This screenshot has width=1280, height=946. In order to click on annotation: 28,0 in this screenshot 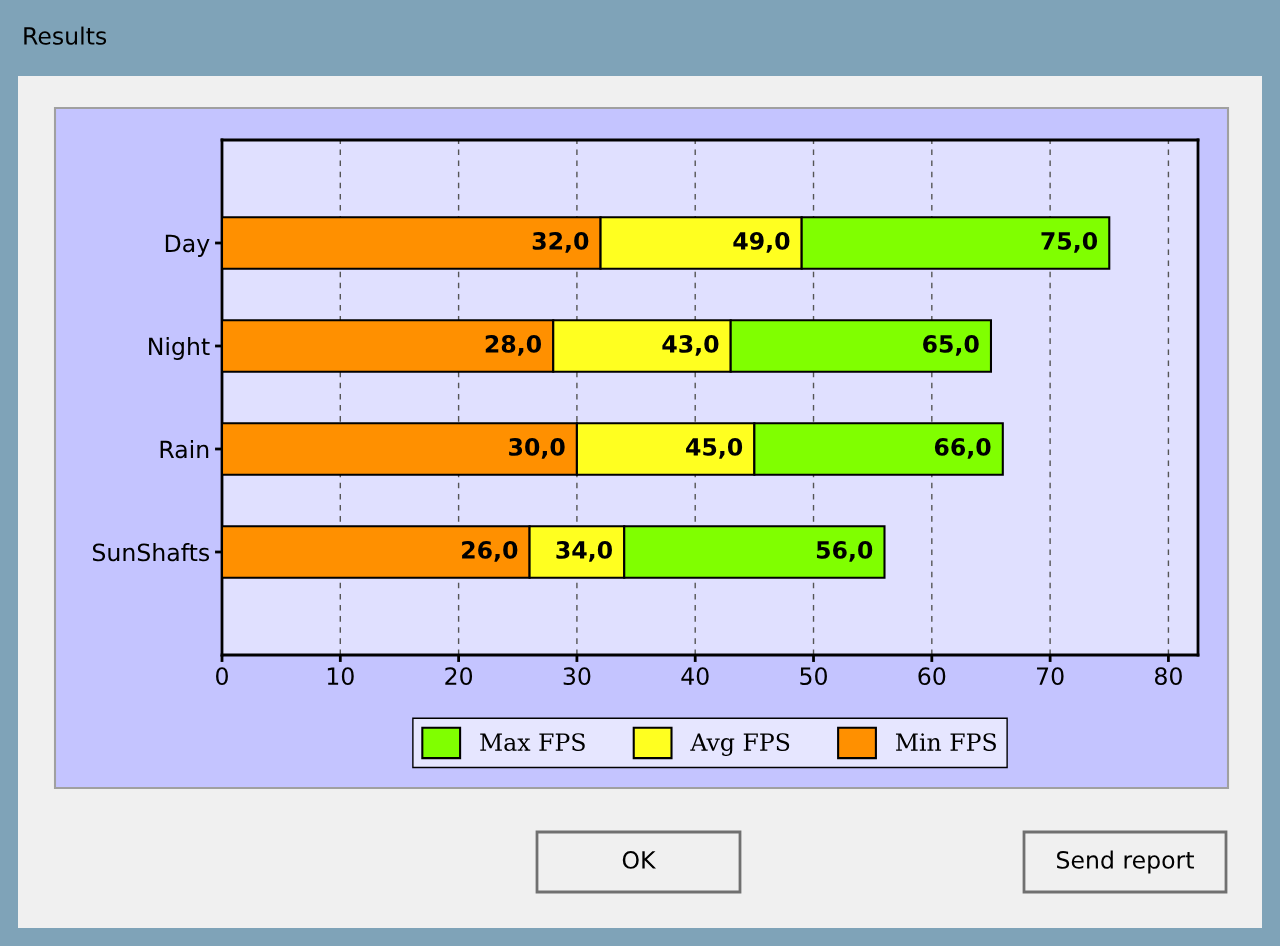, I will do `click(513, 345)`.